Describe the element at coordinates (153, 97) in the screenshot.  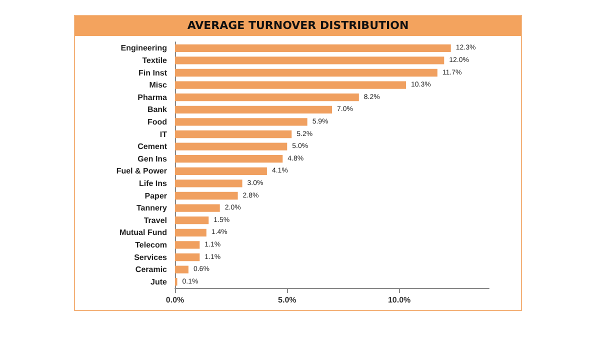
I see `y-tick-label: Pharma` at that location.